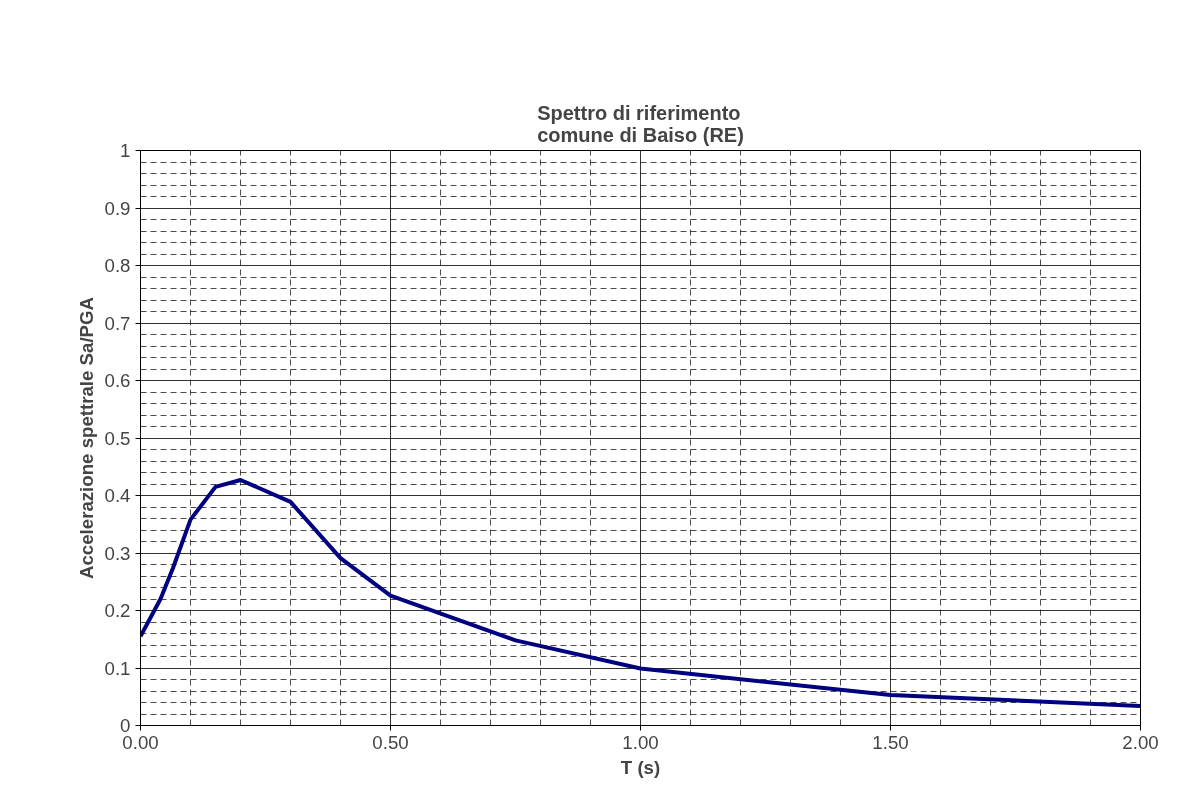  I want to click on y-tick-label: 0.4, so click(117, 495).